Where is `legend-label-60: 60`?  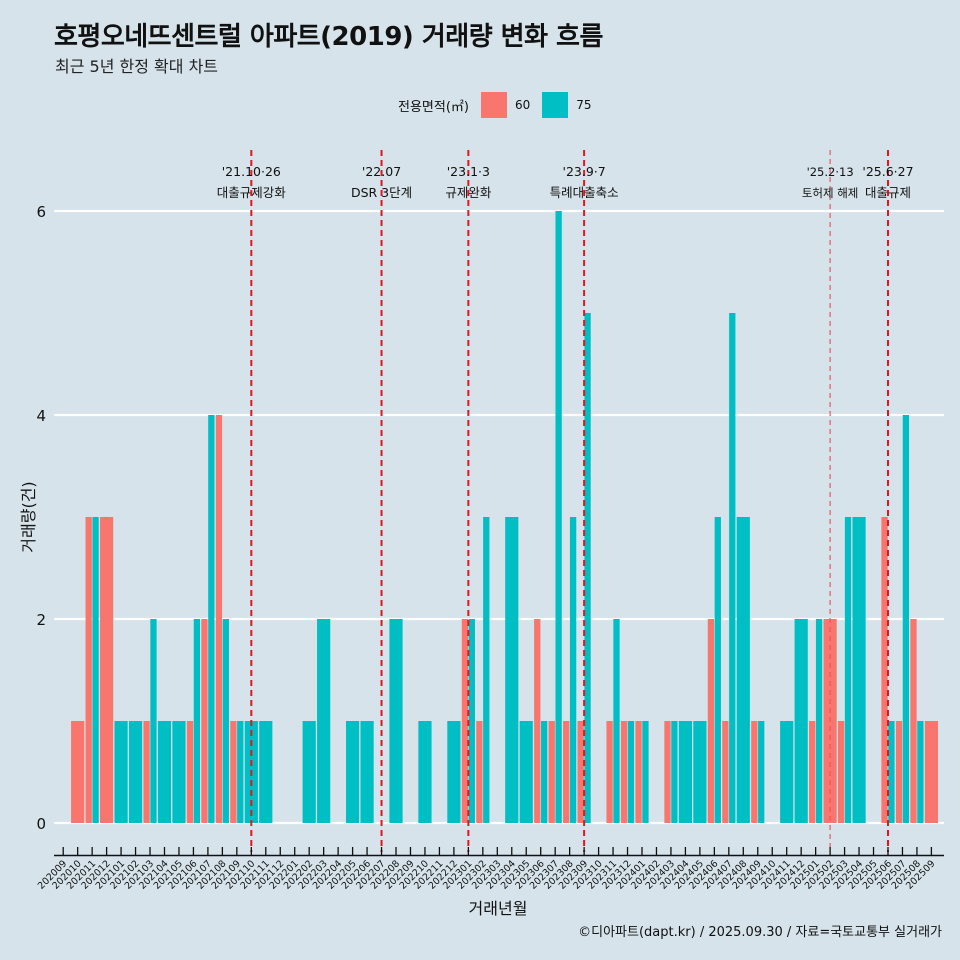 legend-label-60: 60 is located at coordinates (522, 105).